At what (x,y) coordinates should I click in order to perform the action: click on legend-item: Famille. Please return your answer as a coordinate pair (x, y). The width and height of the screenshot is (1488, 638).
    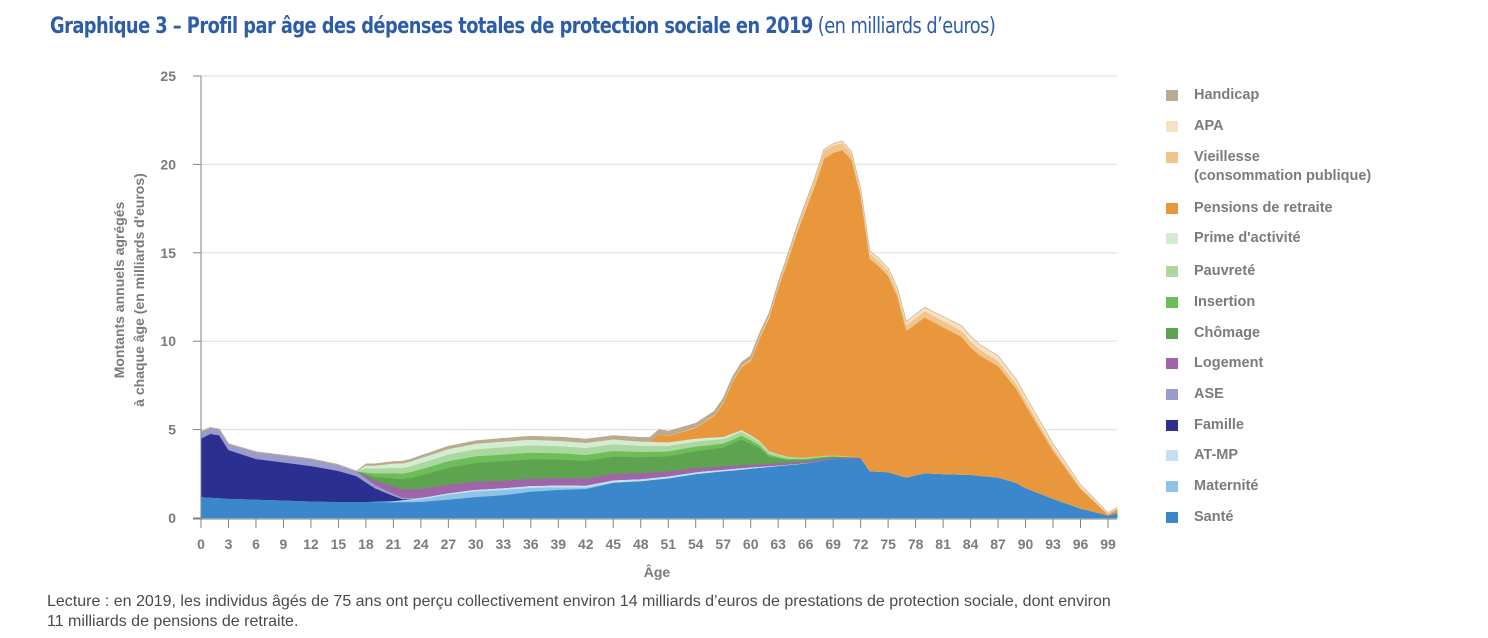
    Looking at the image, I should click on (1205, 425).